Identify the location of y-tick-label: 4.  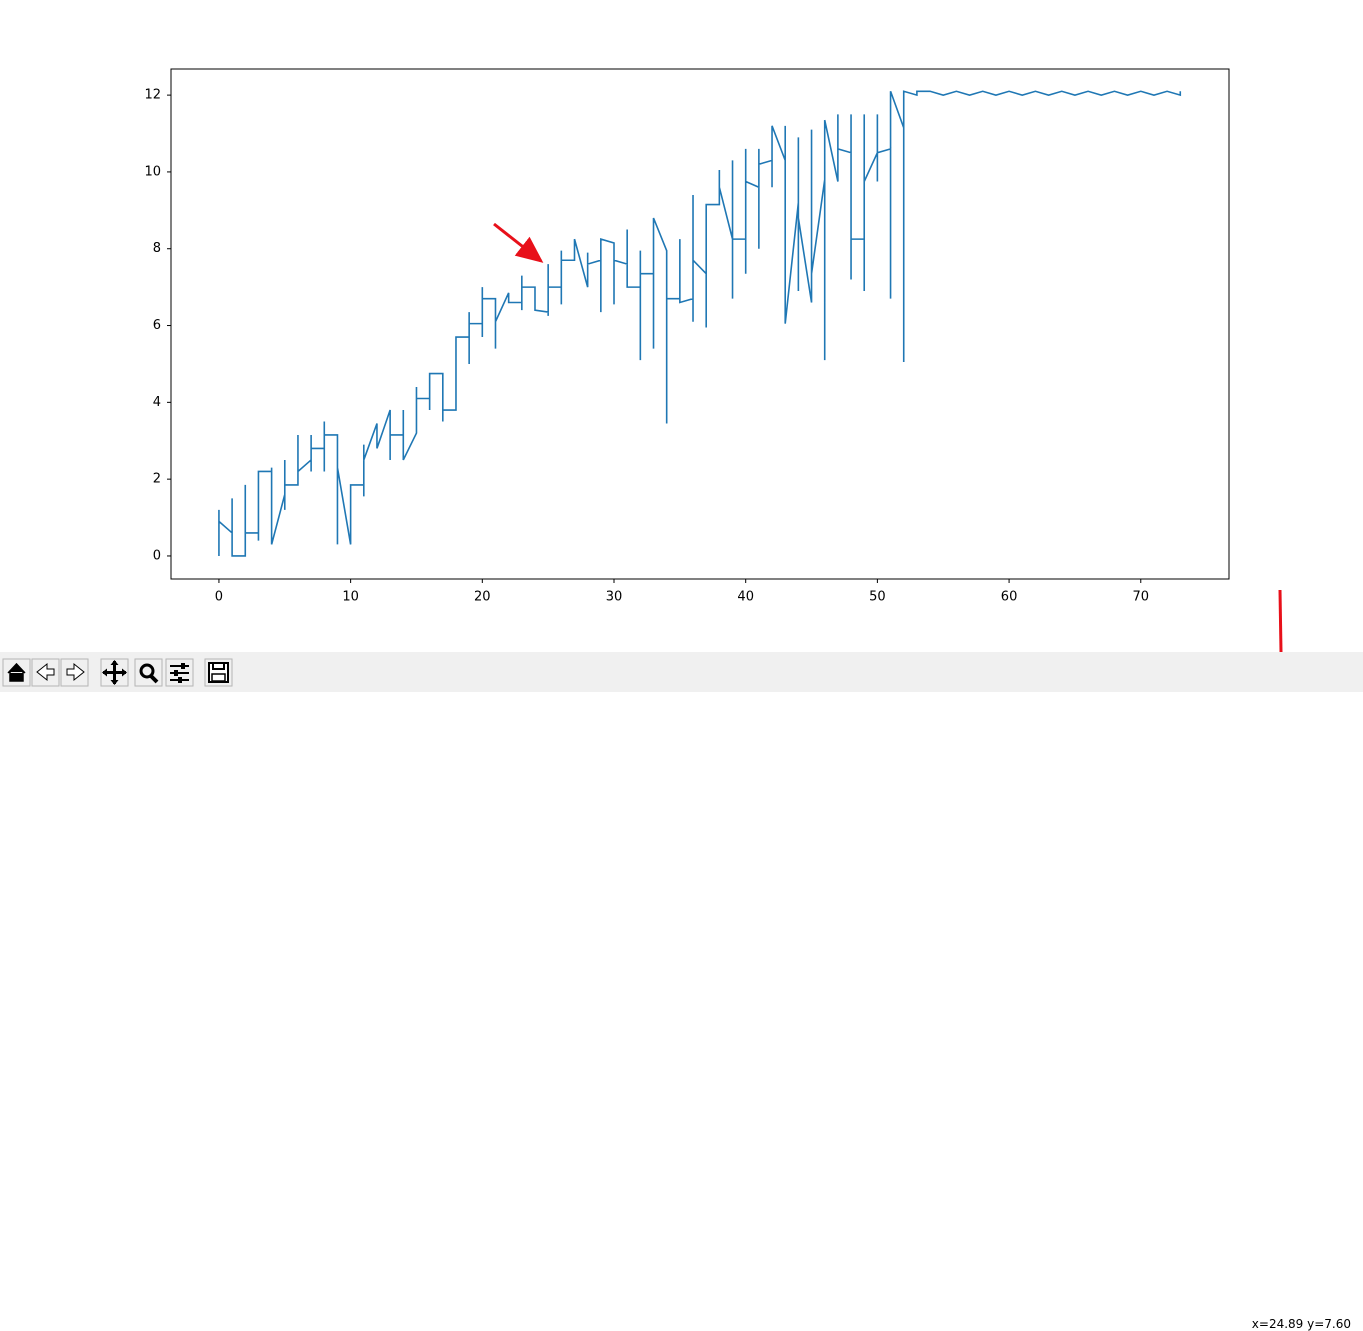
(157, 402).